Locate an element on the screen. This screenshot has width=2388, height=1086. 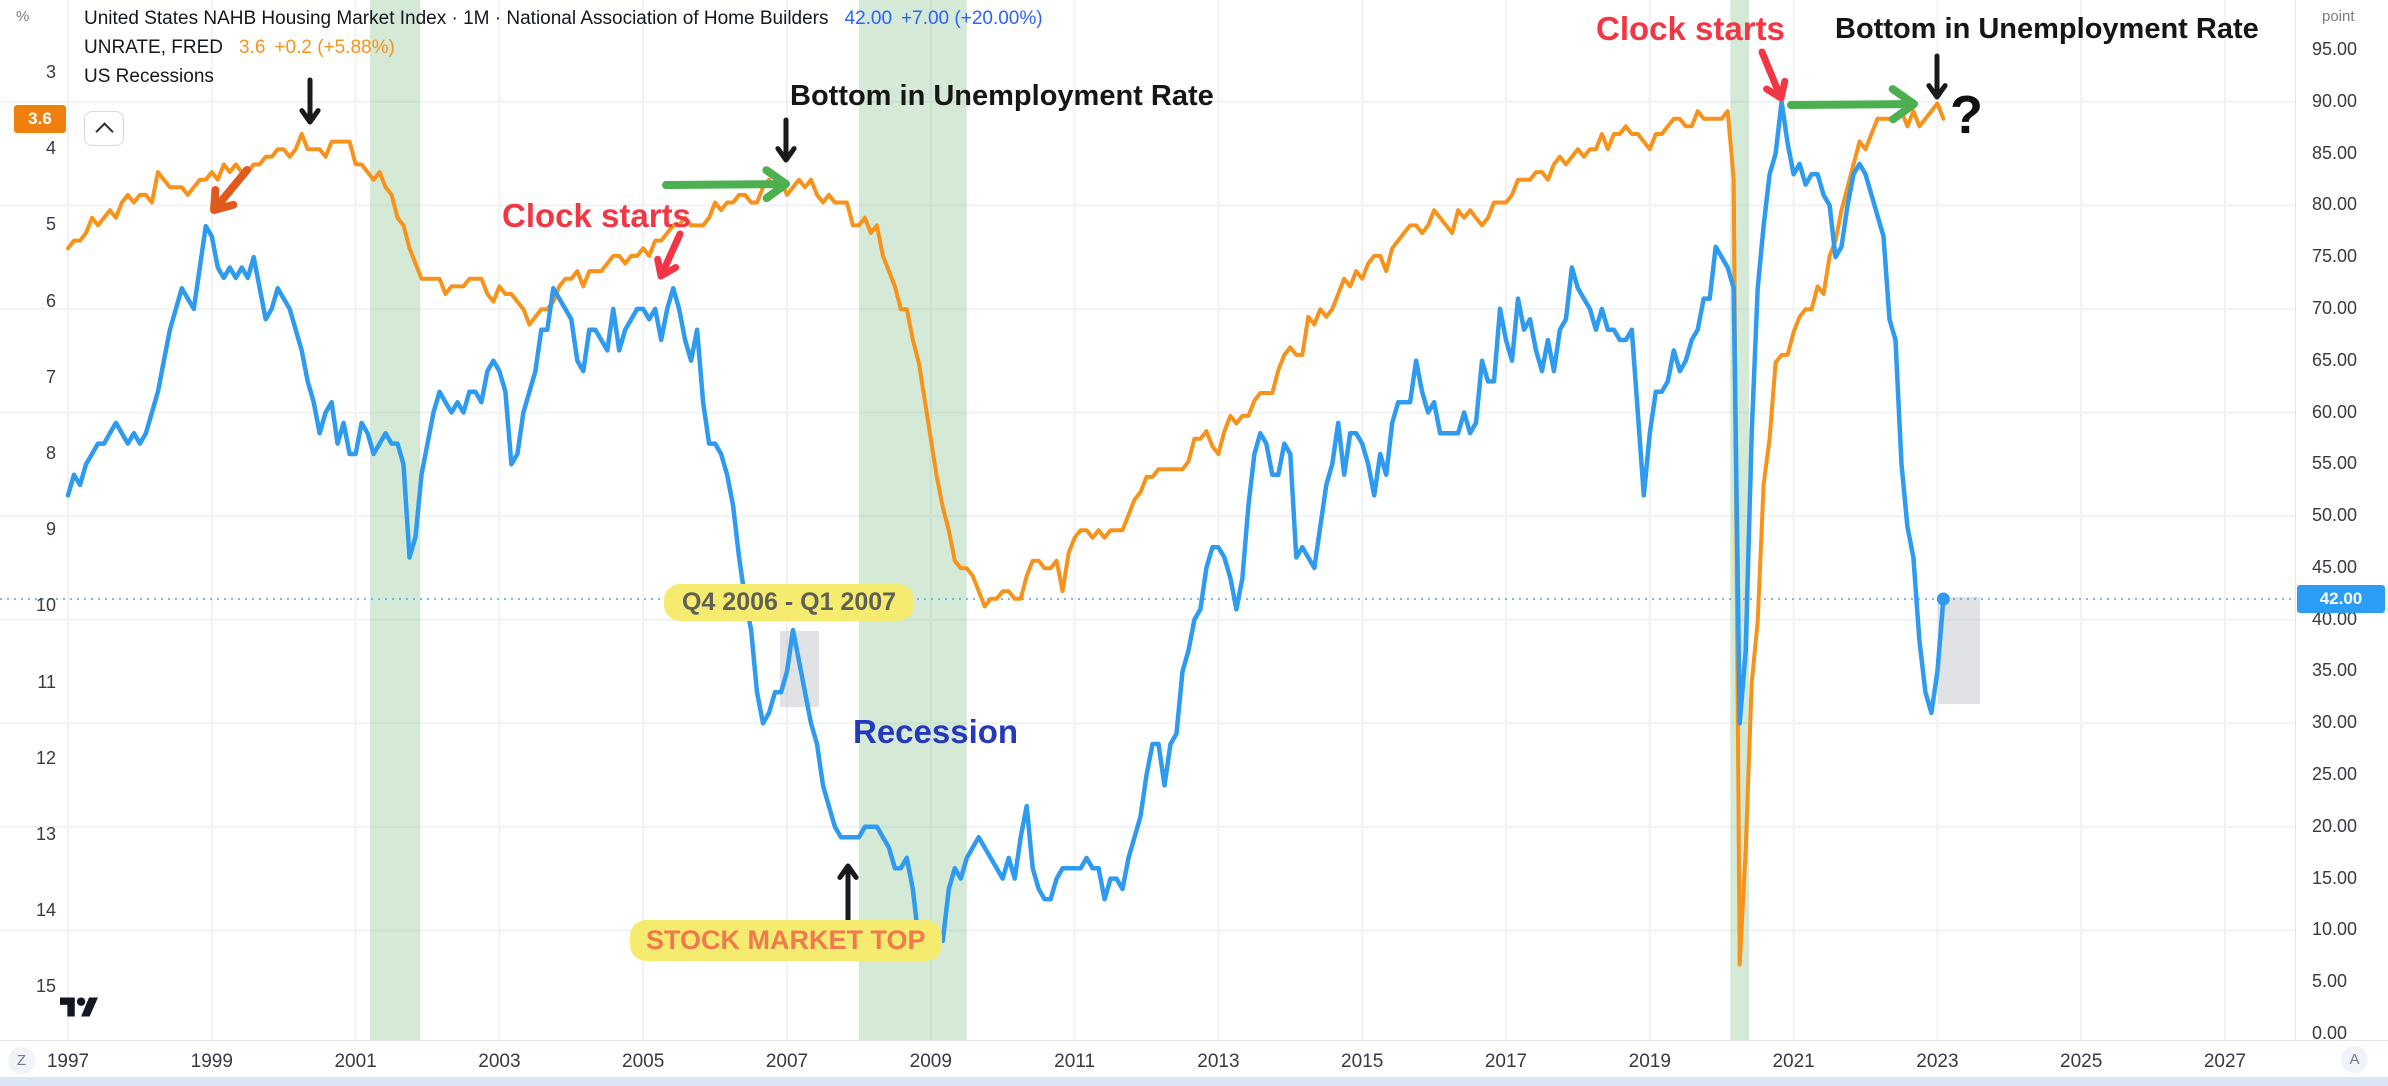
left-axis-tick: 9 is located at coordinates (50, 529).